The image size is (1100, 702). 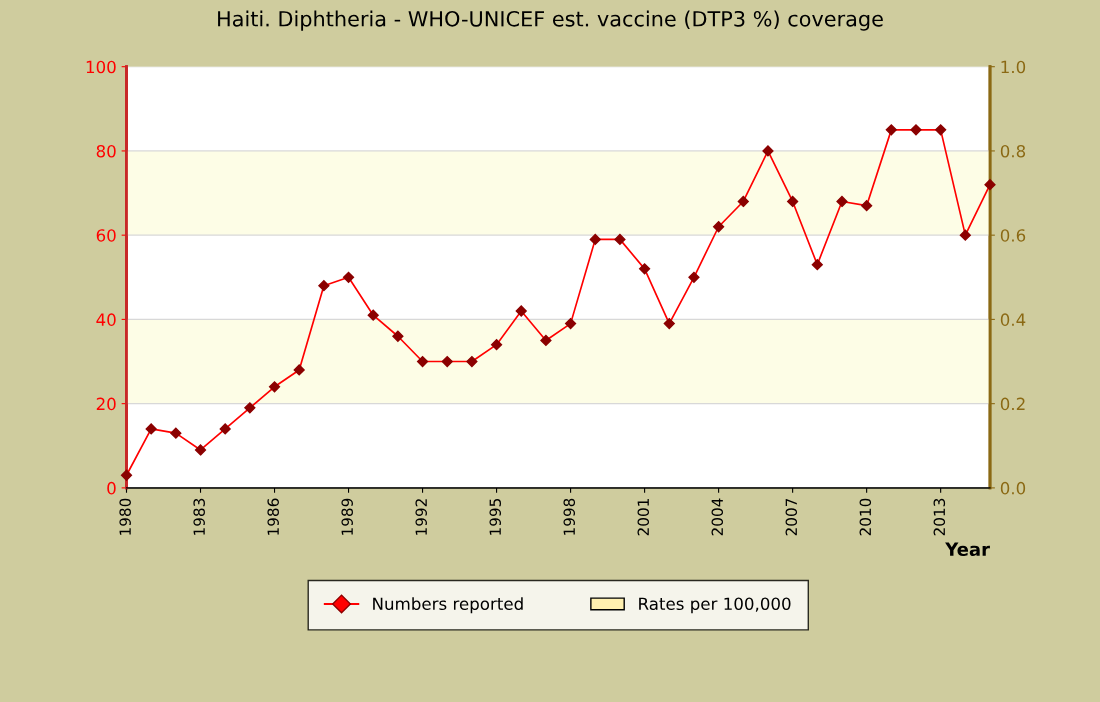 What do you see at coordinates (791, 517) in the screenshot?
I see `x-tick-label: 2007` at bounding box center [791, 517].